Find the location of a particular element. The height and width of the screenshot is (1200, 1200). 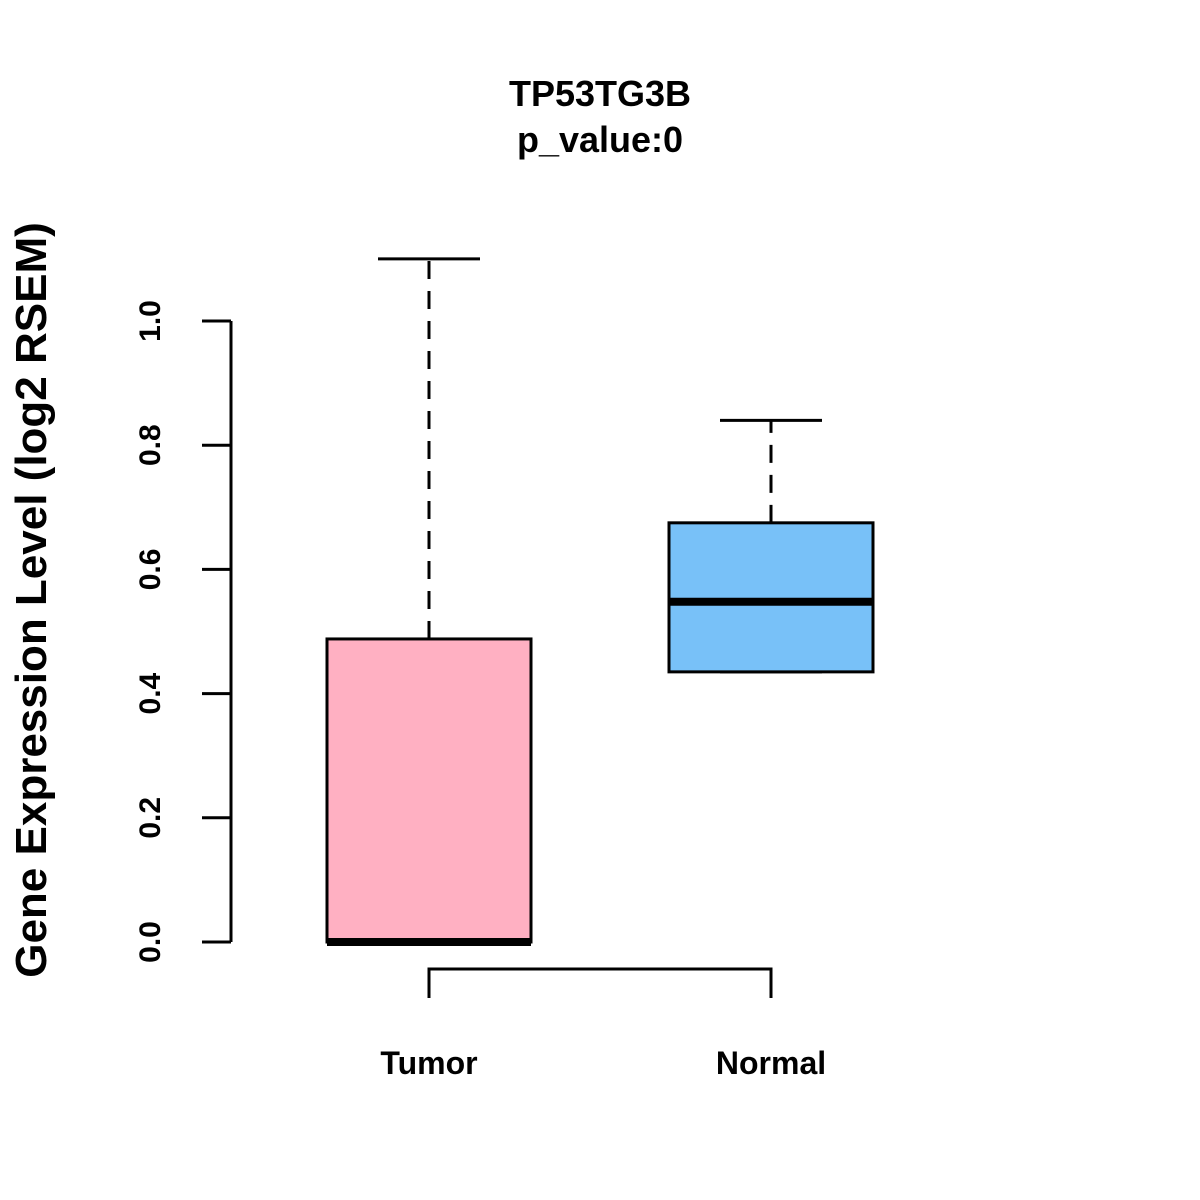

y-tick-label: 0.0 is located at coordinates (150, 942).